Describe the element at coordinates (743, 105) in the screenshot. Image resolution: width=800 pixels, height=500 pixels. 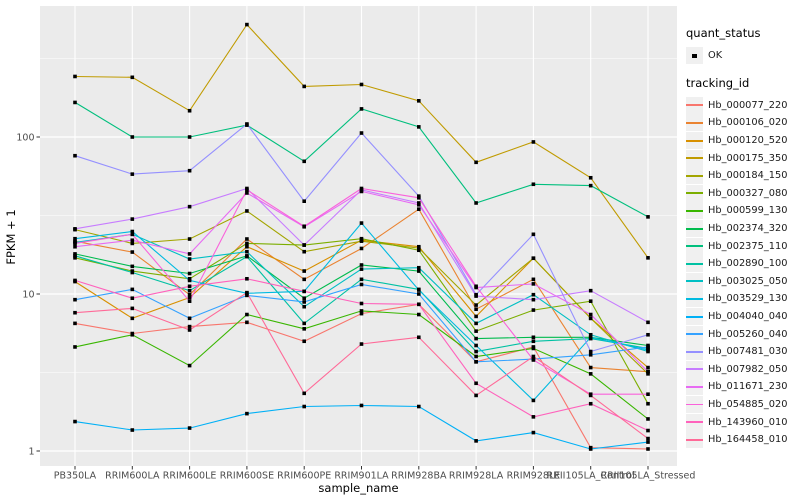
I see `legend-item-Hb_000077_220: Hb_000077_220` at that location.